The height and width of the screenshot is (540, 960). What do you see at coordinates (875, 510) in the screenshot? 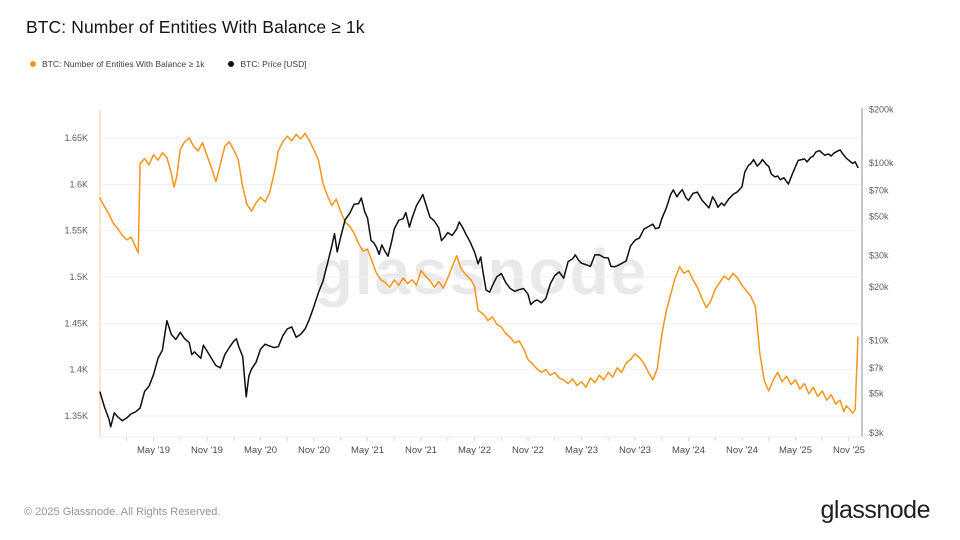
I see `brand-logo: glassnode` at bounding box center [875, 510].